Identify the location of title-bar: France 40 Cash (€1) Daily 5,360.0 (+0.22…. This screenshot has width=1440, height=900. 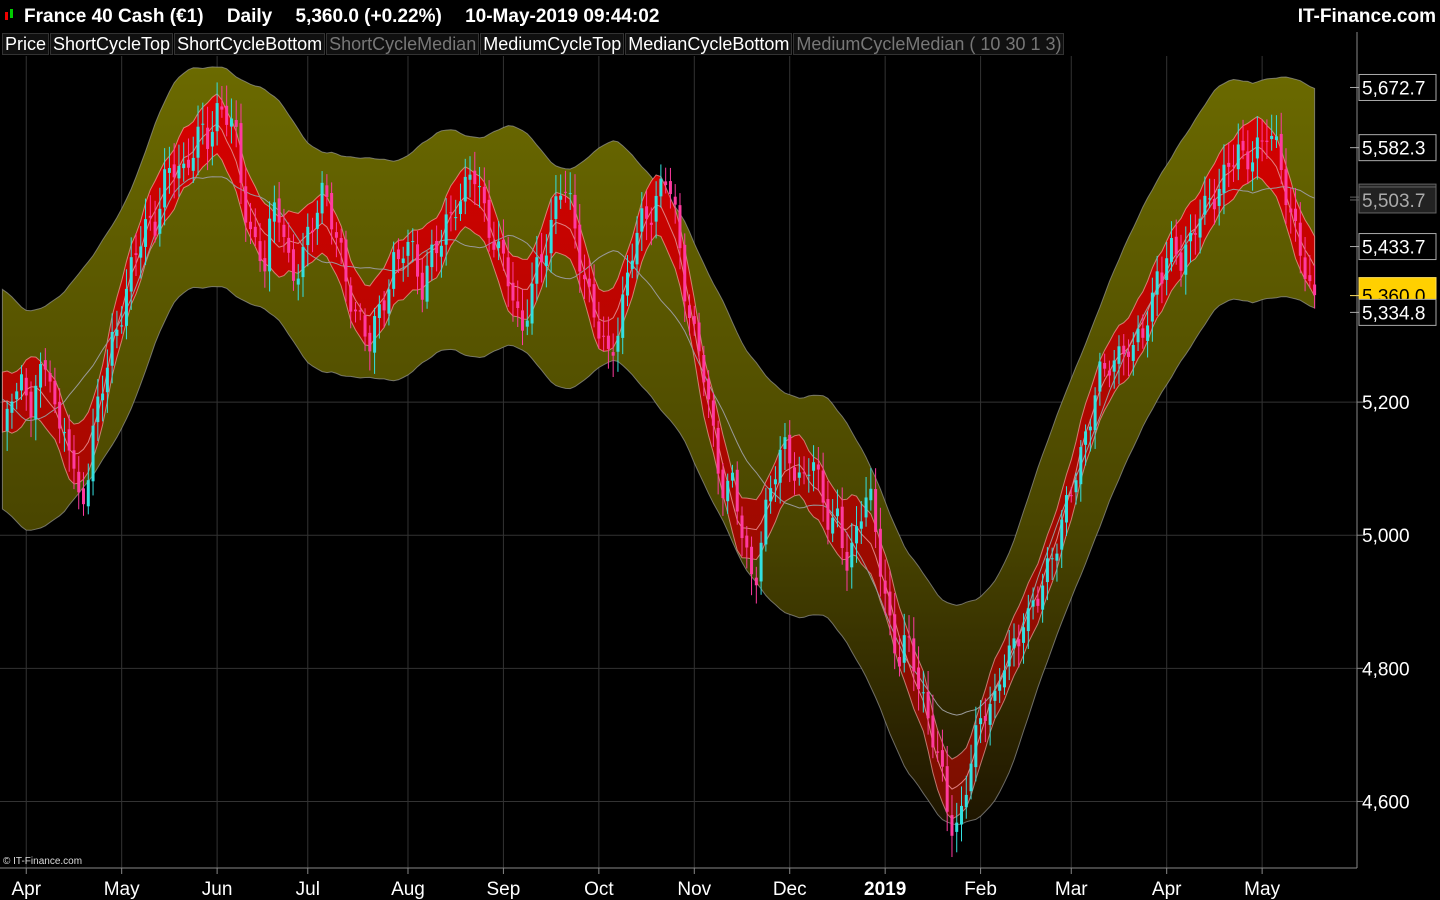
(720, 16).